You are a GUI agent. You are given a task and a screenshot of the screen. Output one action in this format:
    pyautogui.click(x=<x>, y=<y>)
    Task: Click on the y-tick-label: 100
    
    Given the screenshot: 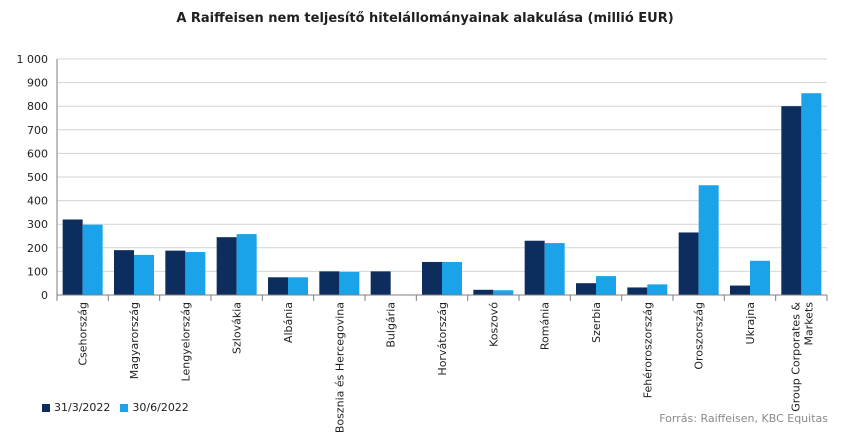 What is the action you would take?
    pyautogui.click(x=37, y=271)
    